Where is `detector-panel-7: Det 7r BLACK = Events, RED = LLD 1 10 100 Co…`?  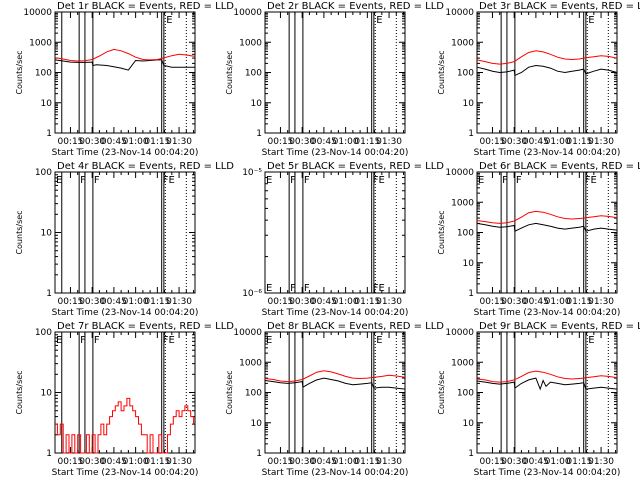 detector-panel-7: Det 7r BLACK = Events, RED = LLD 1 10 100 Co… is located at coordinates (124, 399).